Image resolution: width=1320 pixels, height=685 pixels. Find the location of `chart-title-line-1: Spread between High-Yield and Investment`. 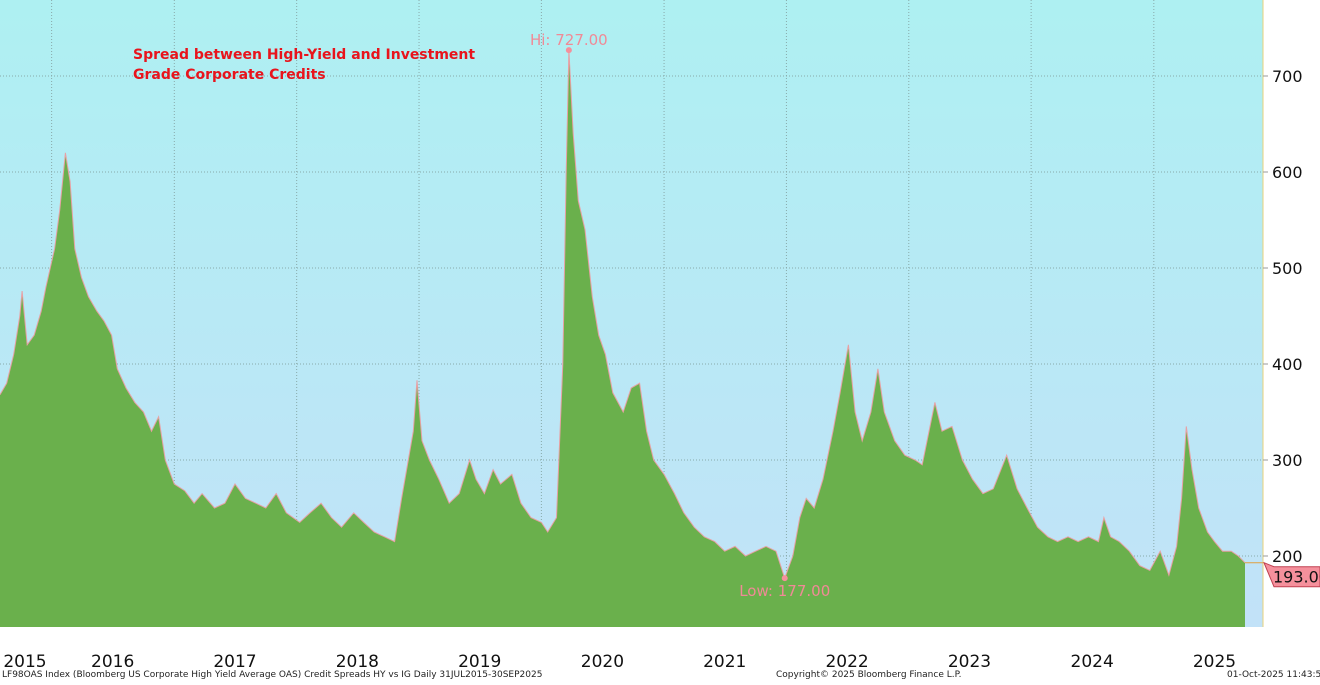

chart-title-line-1: Spread between High-Yield and Investment is located at coordinates (304, 55).